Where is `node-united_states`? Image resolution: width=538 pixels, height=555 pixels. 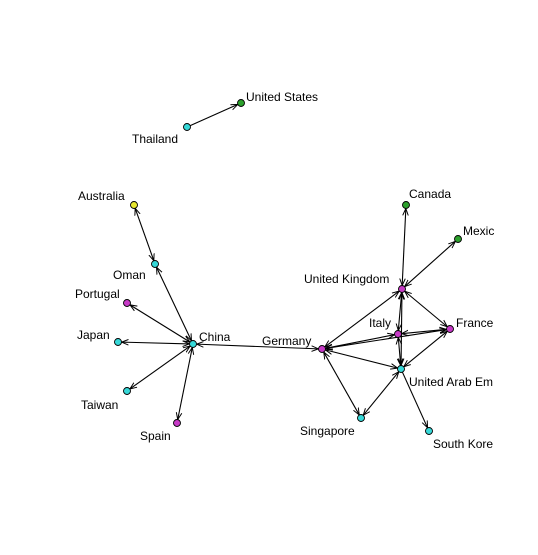 node-united_states is located at coordinates (241, 103).